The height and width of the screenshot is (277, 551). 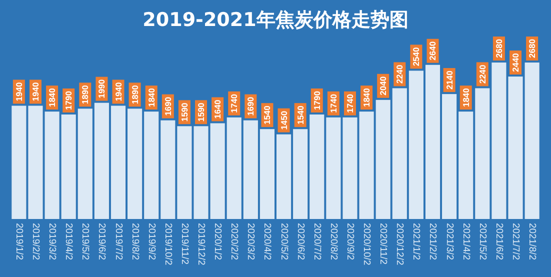 I want to click on x-tick-label: 2020/7/2, so click(x=316, y=241).